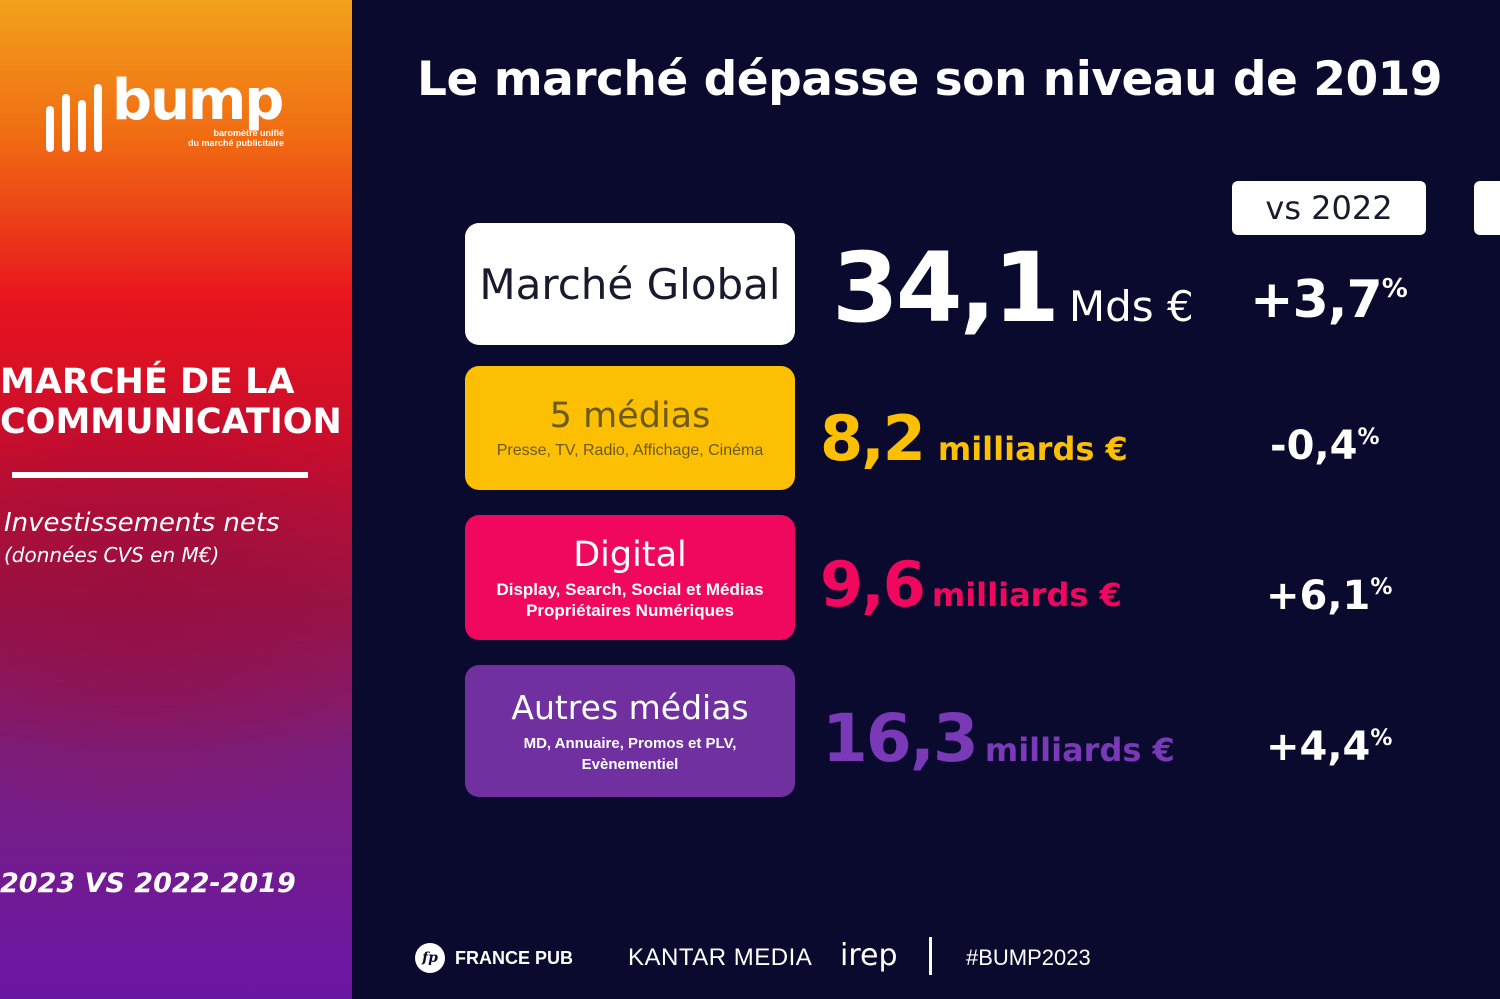 The image size is (1500, 999). I want to click on sidebar-title: MARCHÉ DE LA COMMUNICATION, so click(171, 402).